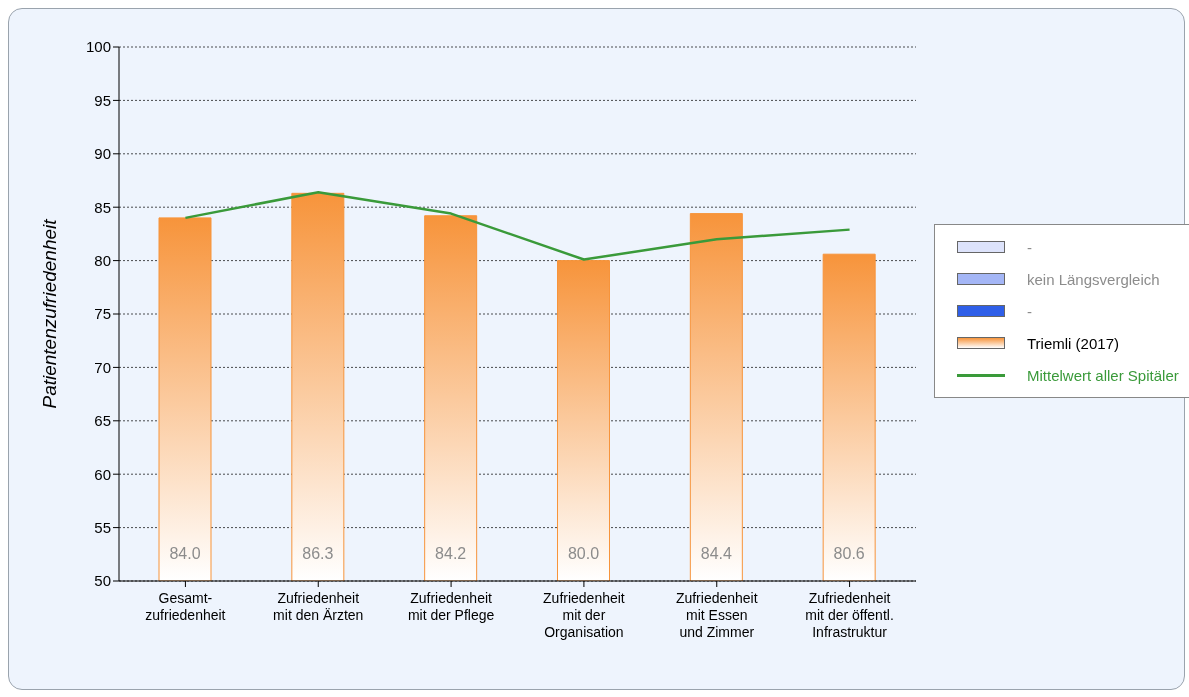 The height and width of the screenshot is (697, 1189). Describe the element at coordinates (716, 615) in the screenshot. I see `x-tick-label: Zufriedenheit mit Essen und Zimmer` at that location.